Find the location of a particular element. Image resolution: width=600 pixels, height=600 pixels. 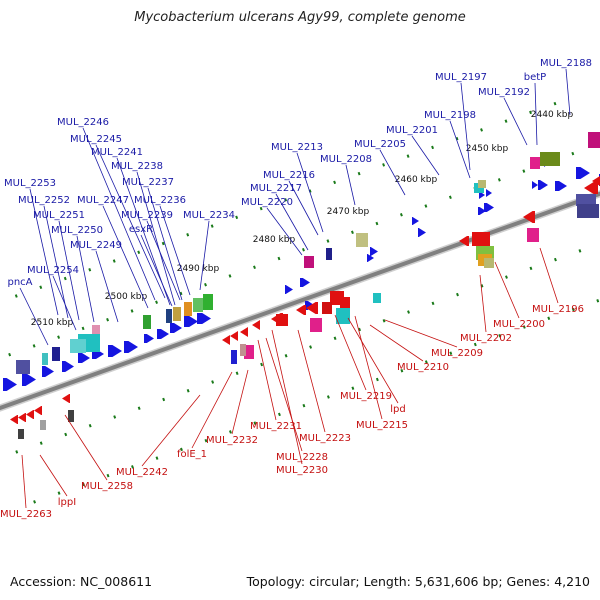

forward-gene-label: MUL_2238 is located at coordinates (137, 166).